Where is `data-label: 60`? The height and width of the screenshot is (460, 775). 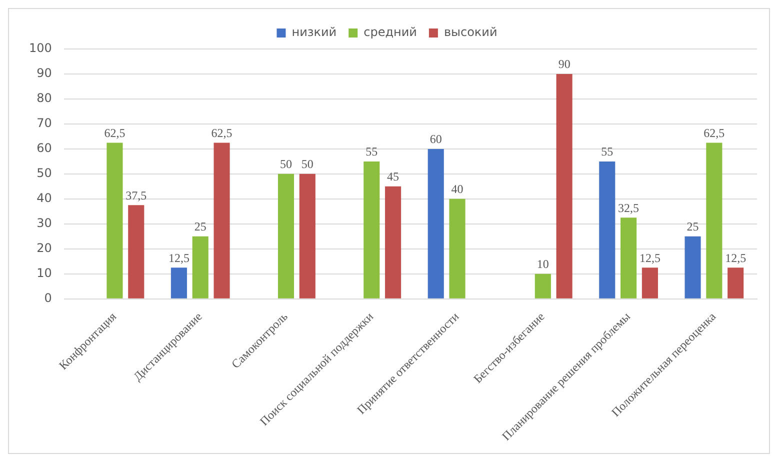 data-label: 60 is located at coordinates (436, 139).